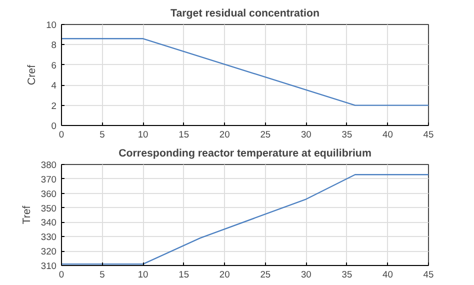 Image resolution: width=474 pixels, height=285 pixels. Describe the element at coordinates (48, 193) in the screenshot. I see `y-tick-label: 360` at that location.